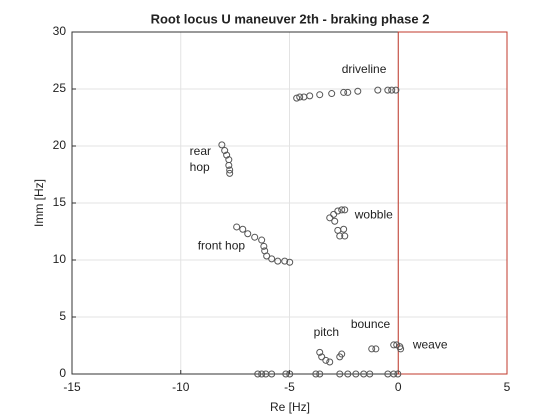  I want to click on y-axis-label: Imm [Hz], so click(39, 203).